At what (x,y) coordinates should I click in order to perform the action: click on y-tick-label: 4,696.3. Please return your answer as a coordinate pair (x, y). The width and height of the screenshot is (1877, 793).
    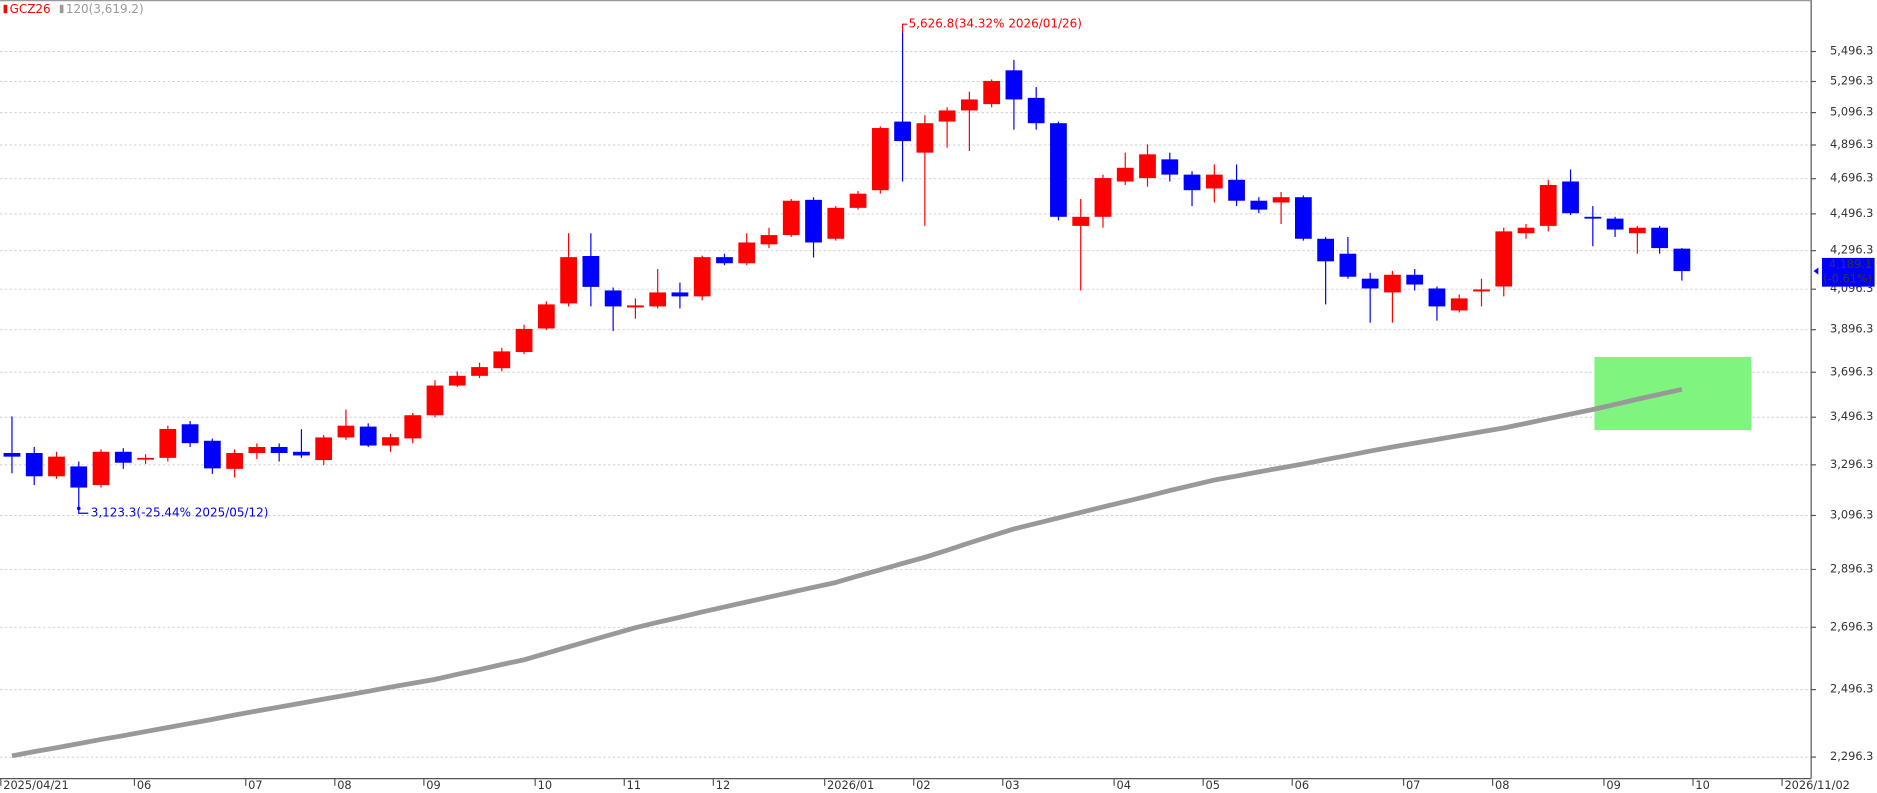
    Looking at the image, I should click on (1851, 178).